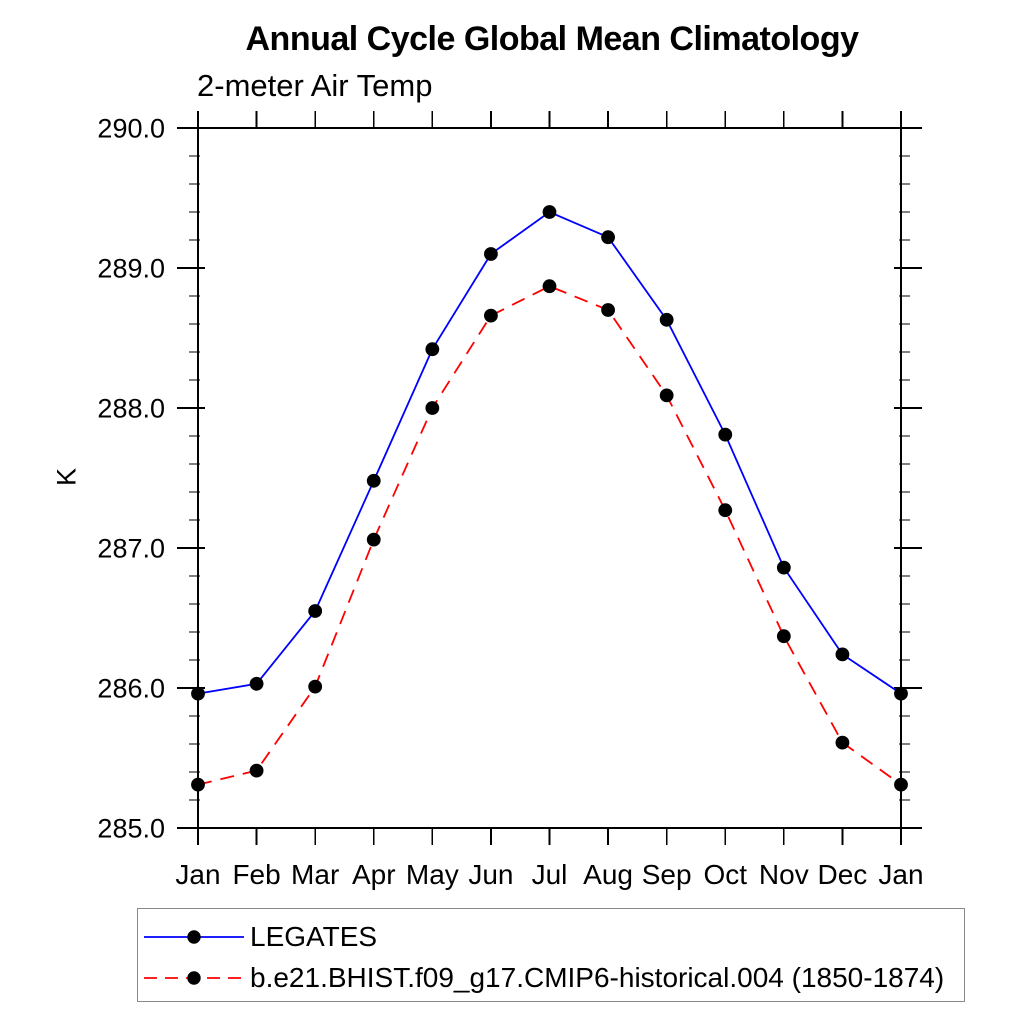 The image size is (1024, 1024). I want to click on chart-subtitle: 2-meter Air Temp, so click(315, 85).